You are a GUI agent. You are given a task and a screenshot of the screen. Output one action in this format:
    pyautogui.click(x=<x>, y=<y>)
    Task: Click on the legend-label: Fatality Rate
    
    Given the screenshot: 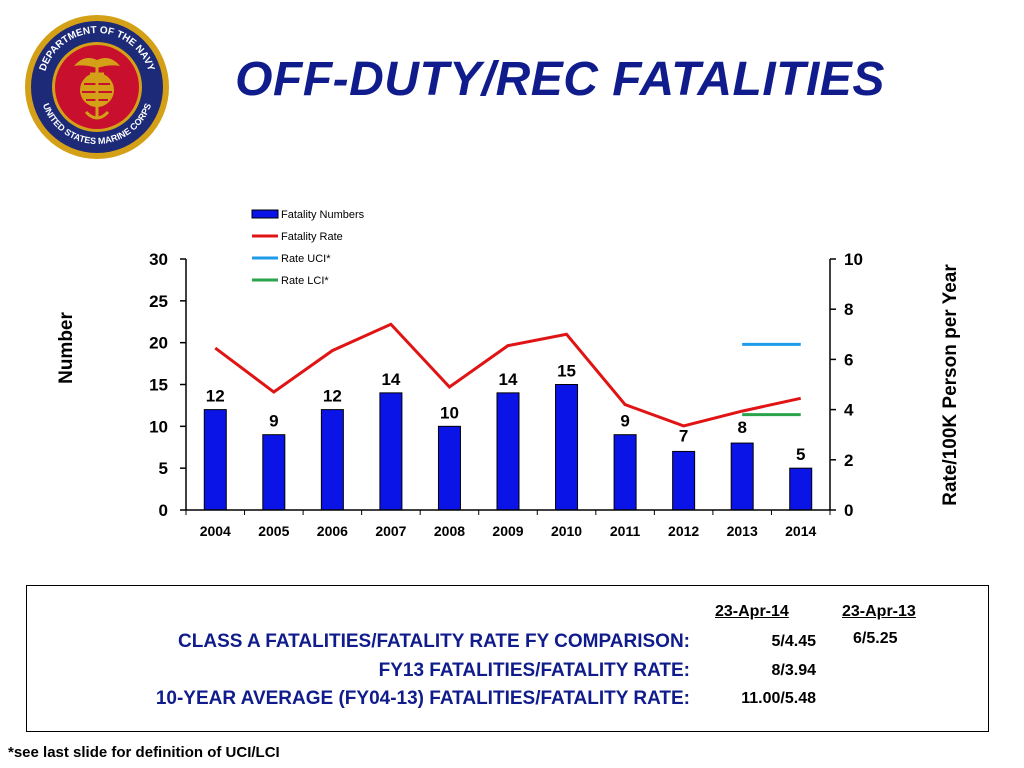 What is the action you would take?
    pyautogui.click(x=312, y=237)
    